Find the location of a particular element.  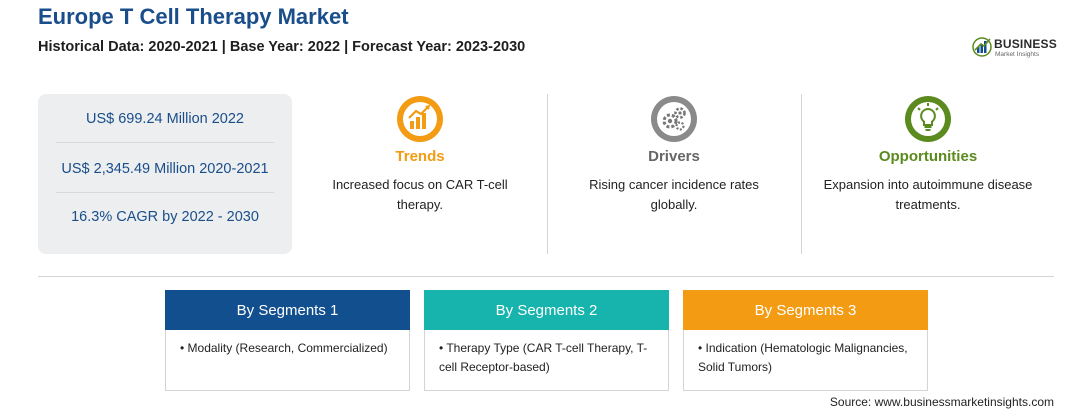

cagr-stat: 16.3% CAGR by 2022 - 2030 is located at coordinates (165, 217).